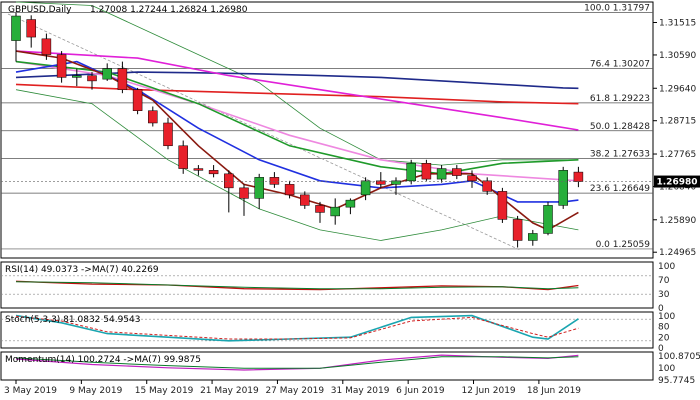 The height and width of the screenshot is (400, 700). What do you see at coordinates (666, 369) in the screenshot?
I see `indicator-tick-label: 100` at bounding box center [666, 369].